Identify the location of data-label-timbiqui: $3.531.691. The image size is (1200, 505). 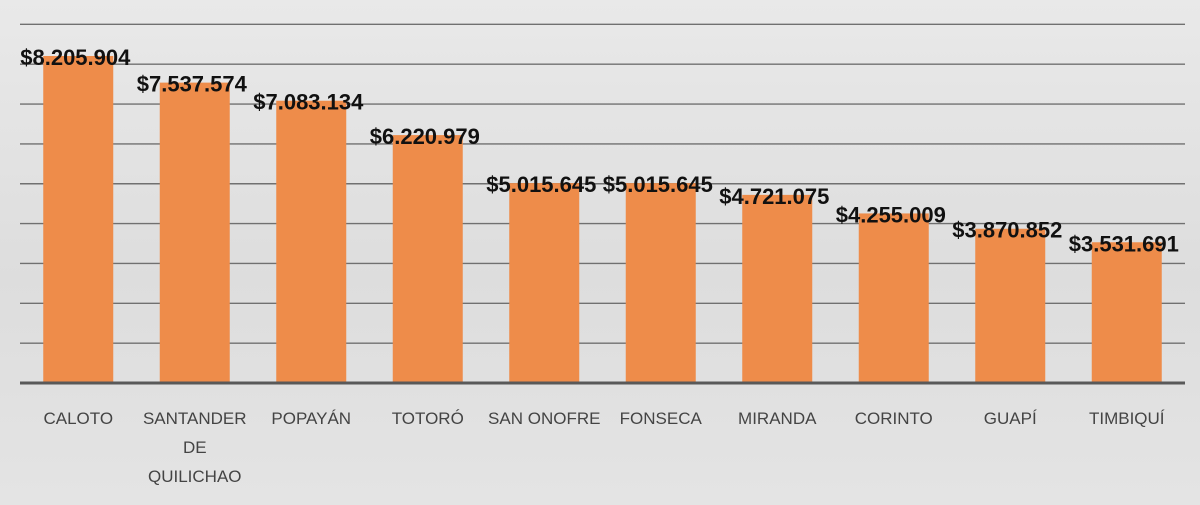
(1124, 243).